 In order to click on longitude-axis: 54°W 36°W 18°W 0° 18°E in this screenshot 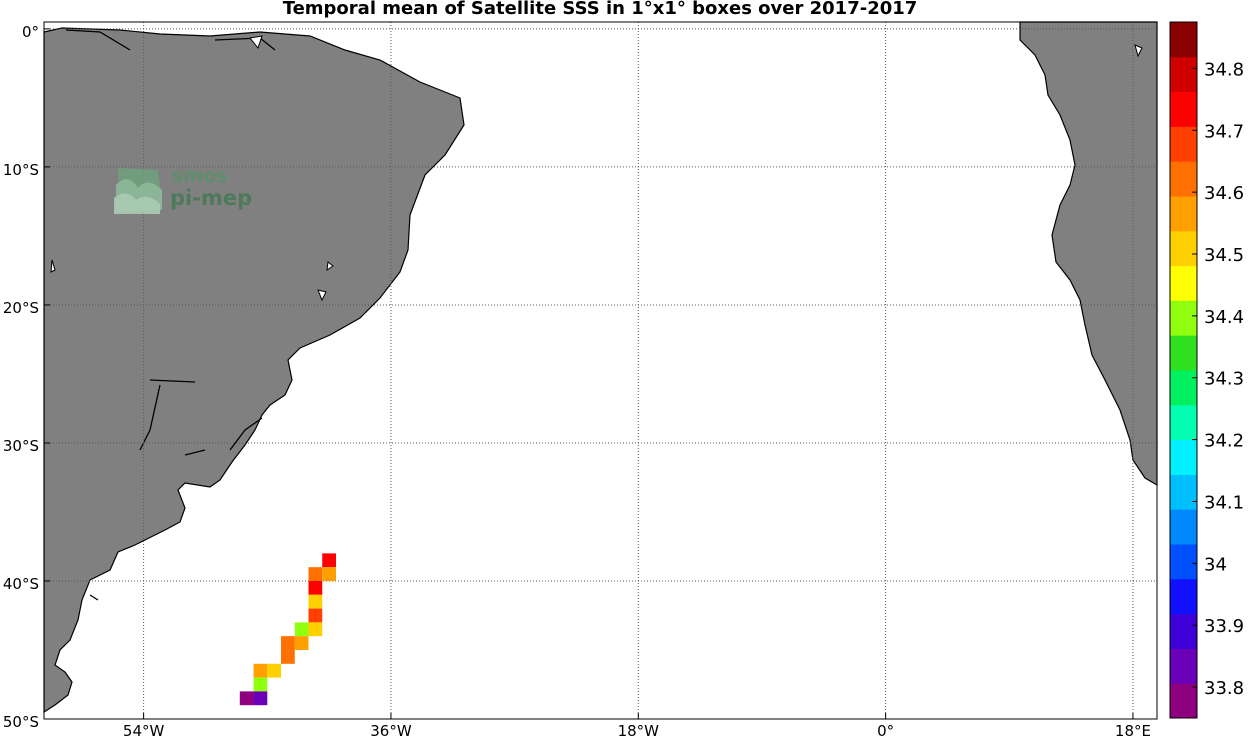, I will do `click(637, 726)`.